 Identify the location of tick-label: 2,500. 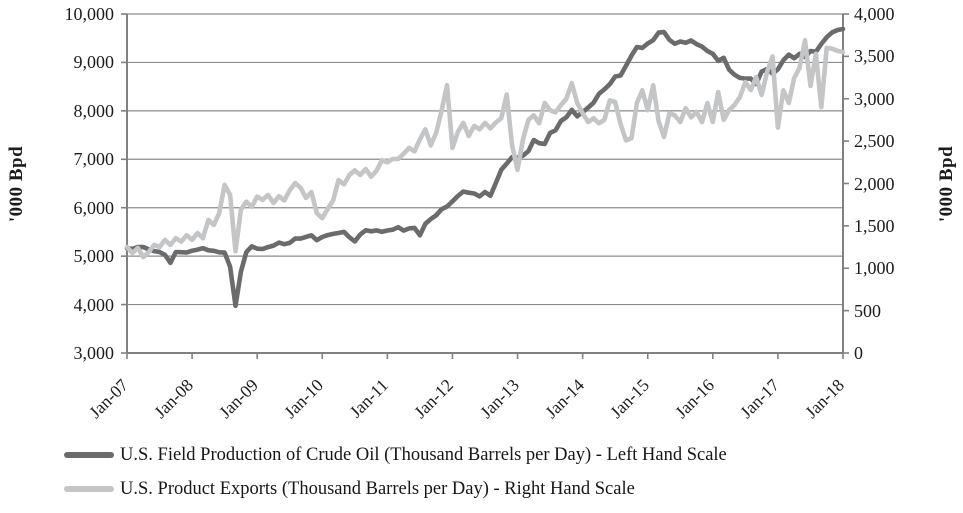
(874, 141).